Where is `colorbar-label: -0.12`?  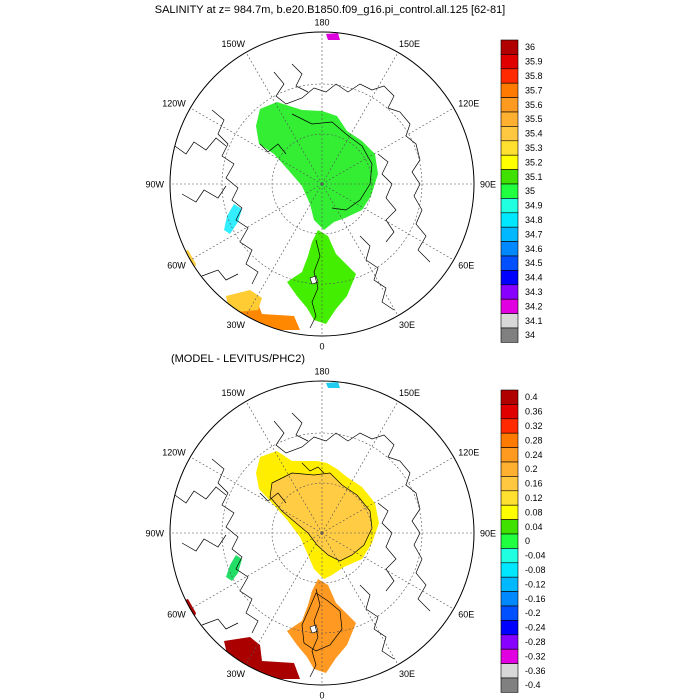 colorbar-label: -0.12 is located at coordinates (535, 584).